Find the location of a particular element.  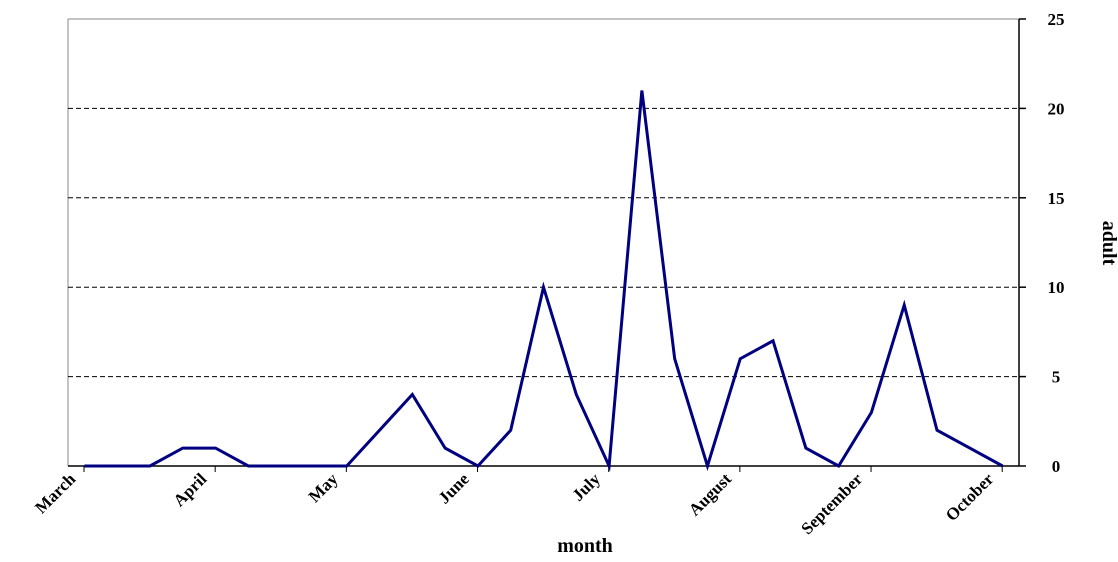

y-tick-label: 25 is located at coordinates (1056, 19).